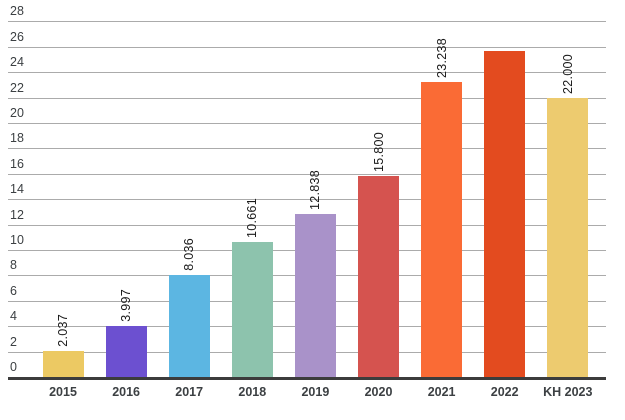 The image size is (625, 420). What do you see at coordinates (17, 11) in the screenshot?
I see `y-axis-label: 28` at bounding box center [17, 11].